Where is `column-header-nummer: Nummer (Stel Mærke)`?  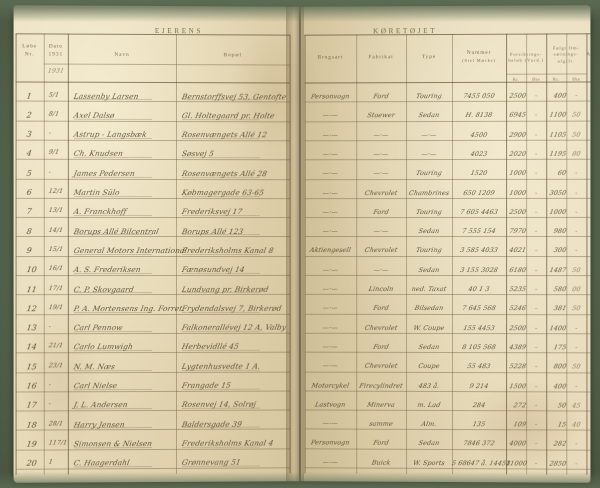 column-header-nummer: Nummer (Stel Mærke) is located at coordinates (479, 57).